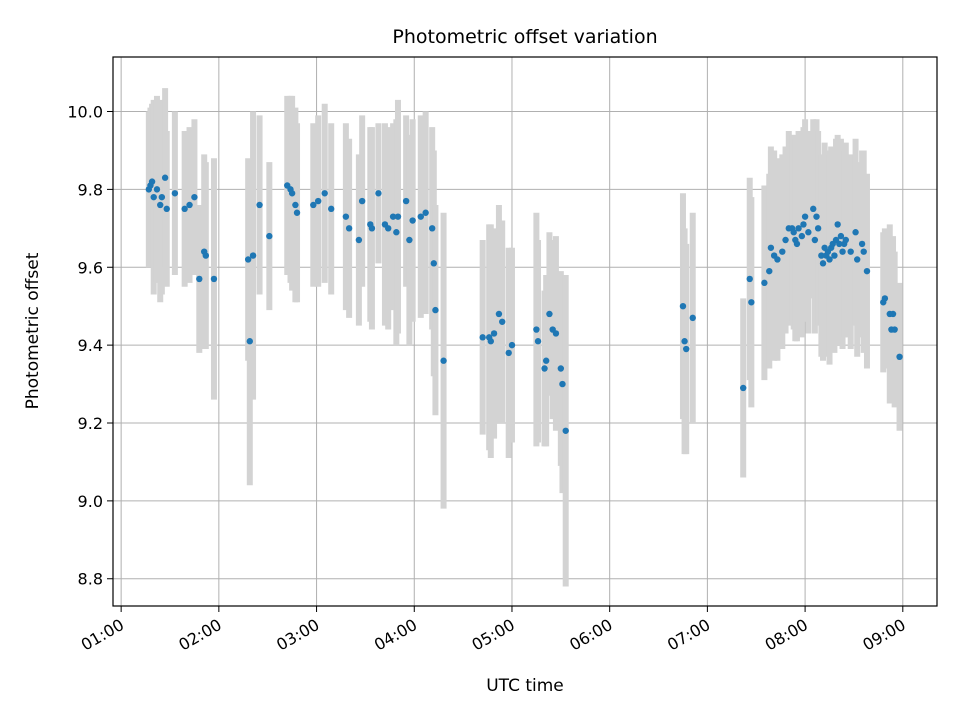 This screenshot has width=960, height=720. What do you see at coordinates (883, 635) in the screenshot?
I see `x-tick-label: 09:00` at bounding box center [883, 635].